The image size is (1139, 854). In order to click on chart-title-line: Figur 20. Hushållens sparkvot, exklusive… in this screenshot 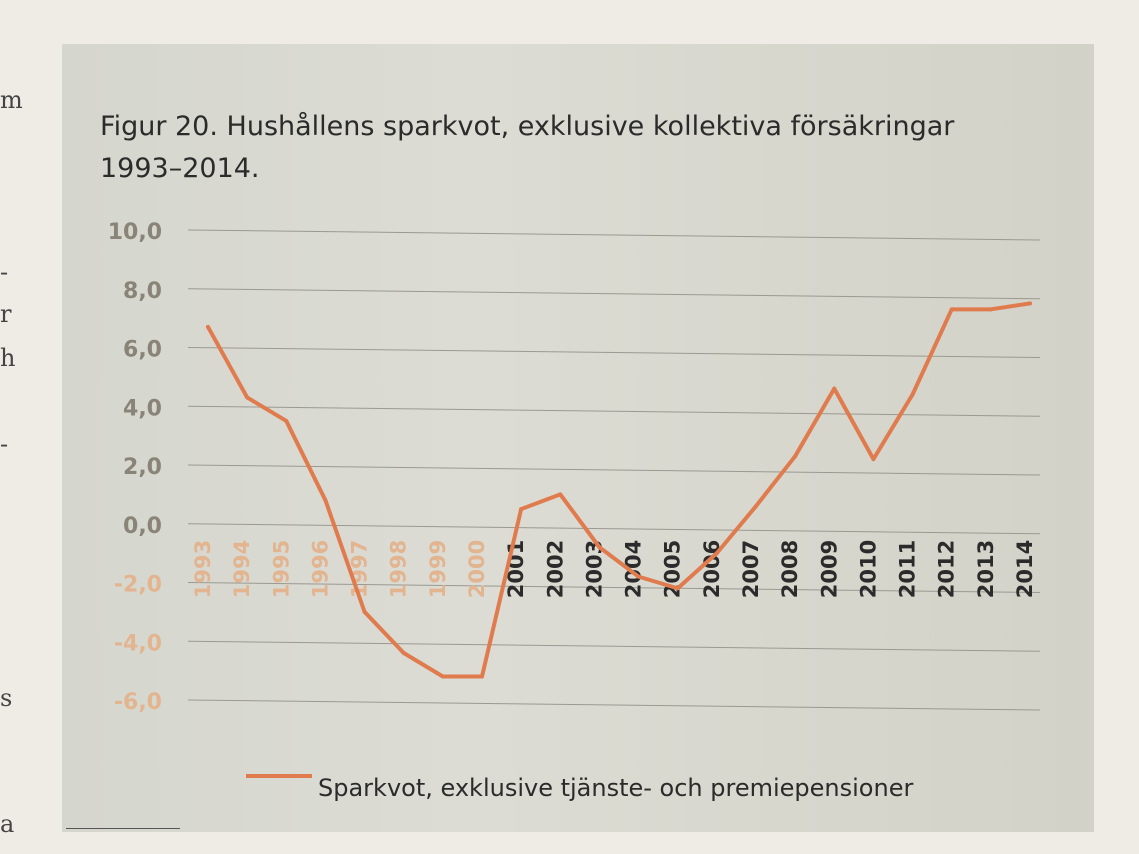, I will do `click(527, 126)`.